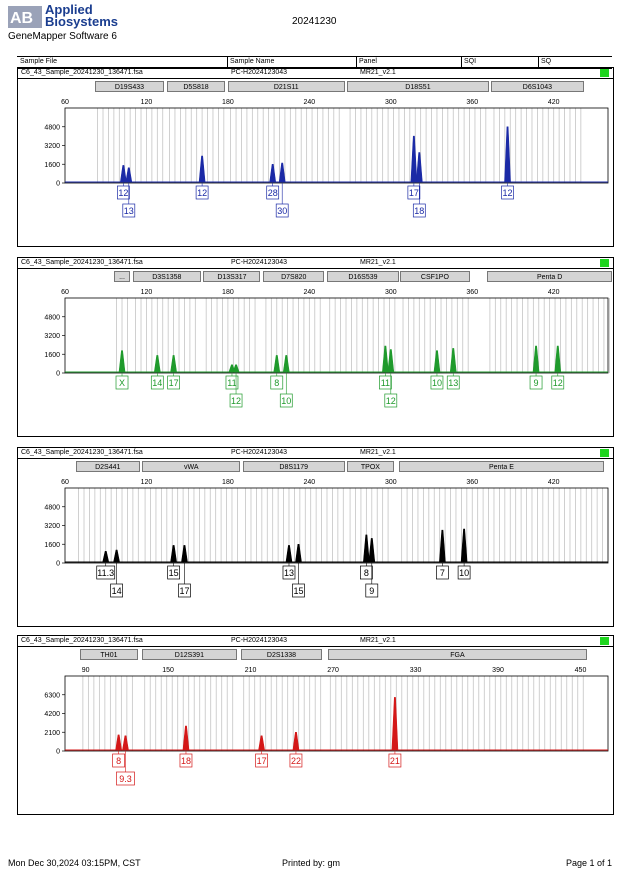 The height and width of the screenshot is (877, 620). Describe the element at coordinates (82, 640) in the screenshot. I see `sample-file-name: C6_43_Sample_20241230_136471.fsa` at that location.